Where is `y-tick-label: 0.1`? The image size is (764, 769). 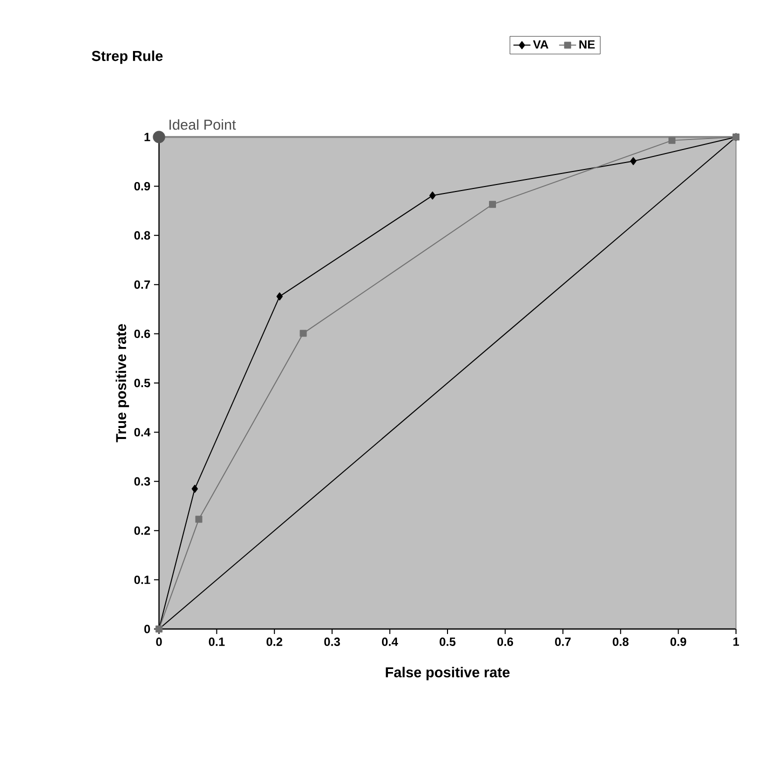 y-tick-label: 0.1 is located at coordinates (142, 580).